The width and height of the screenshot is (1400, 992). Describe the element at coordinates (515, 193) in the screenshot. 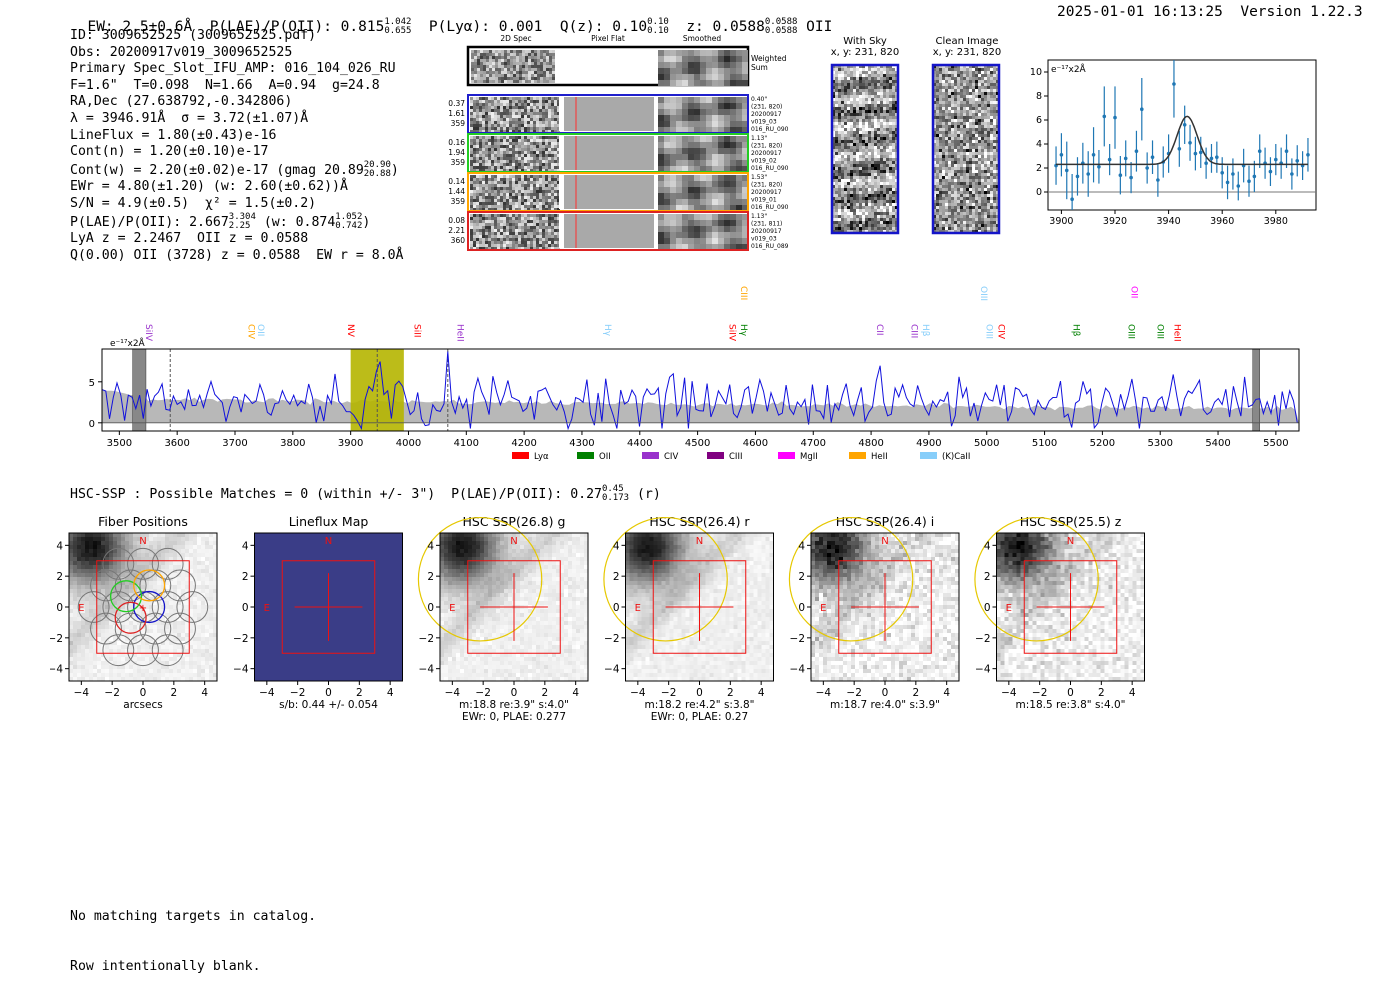

I see `fiber-row-2d` at that location.